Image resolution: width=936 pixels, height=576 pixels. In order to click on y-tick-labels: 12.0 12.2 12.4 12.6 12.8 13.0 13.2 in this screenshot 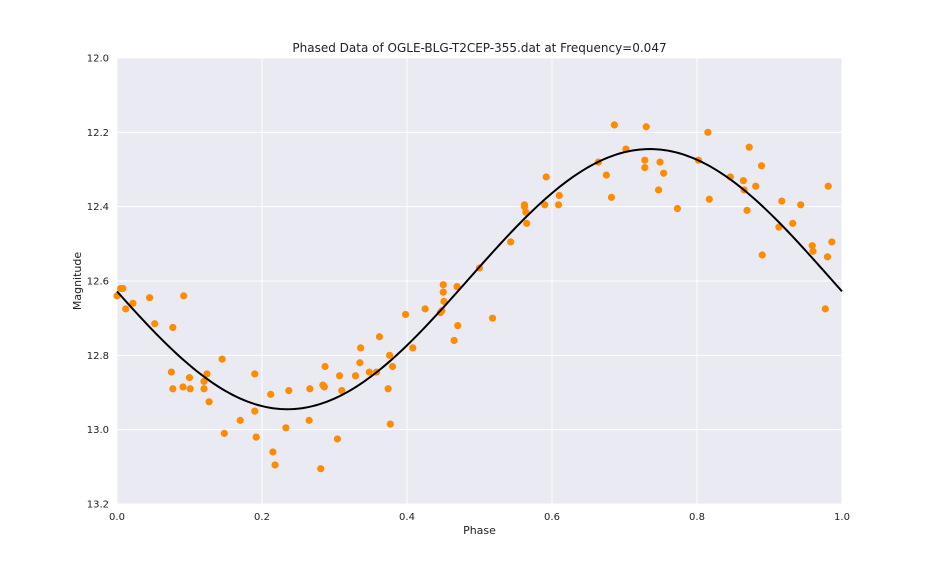, I will do `click(98, 282)`.